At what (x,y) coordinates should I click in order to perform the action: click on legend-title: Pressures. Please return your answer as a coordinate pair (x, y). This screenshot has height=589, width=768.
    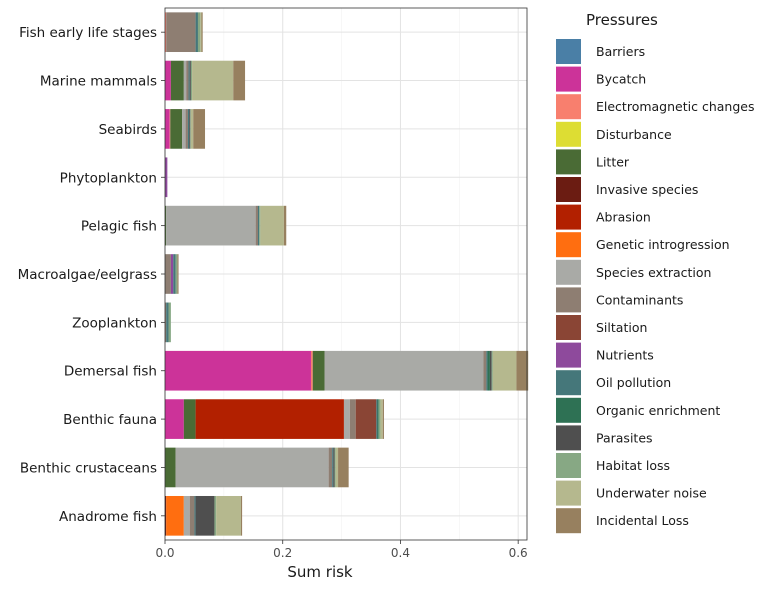
    Looking at the image, I should click on (622, 20).